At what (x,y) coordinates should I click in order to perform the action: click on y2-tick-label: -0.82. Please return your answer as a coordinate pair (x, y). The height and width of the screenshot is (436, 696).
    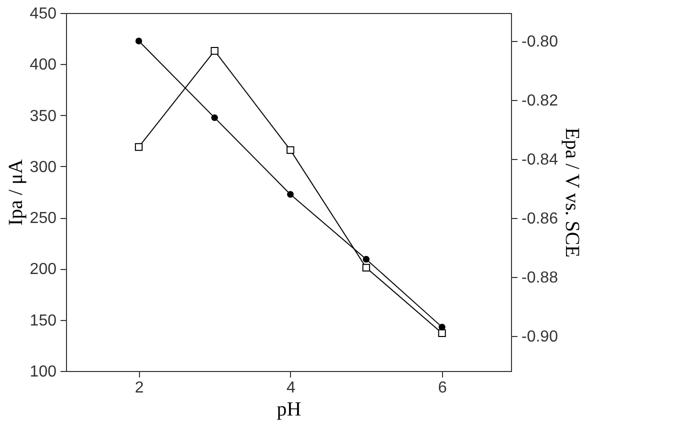
    Looking at the image, I should click on (540, 101).